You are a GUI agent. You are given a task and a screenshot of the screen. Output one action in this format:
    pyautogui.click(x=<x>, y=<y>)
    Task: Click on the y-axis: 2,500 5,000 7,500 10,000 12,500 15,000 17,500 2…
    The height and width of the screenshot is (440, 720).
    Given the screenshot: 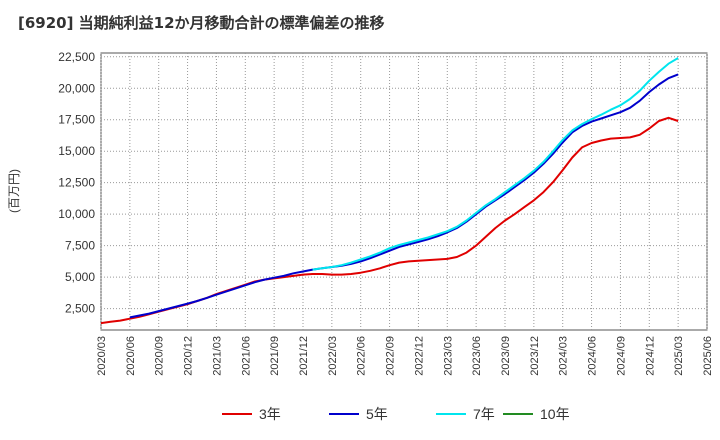 What is the action you would take?
    pyautogui.click(x=76, y=183)
    